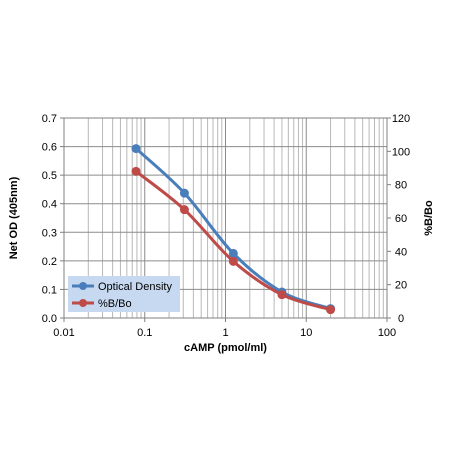 The width and height of the screenshot is (450, 450). I want to click on legend-label-percent-b-bo: %B/Bo, so click(115, 304).